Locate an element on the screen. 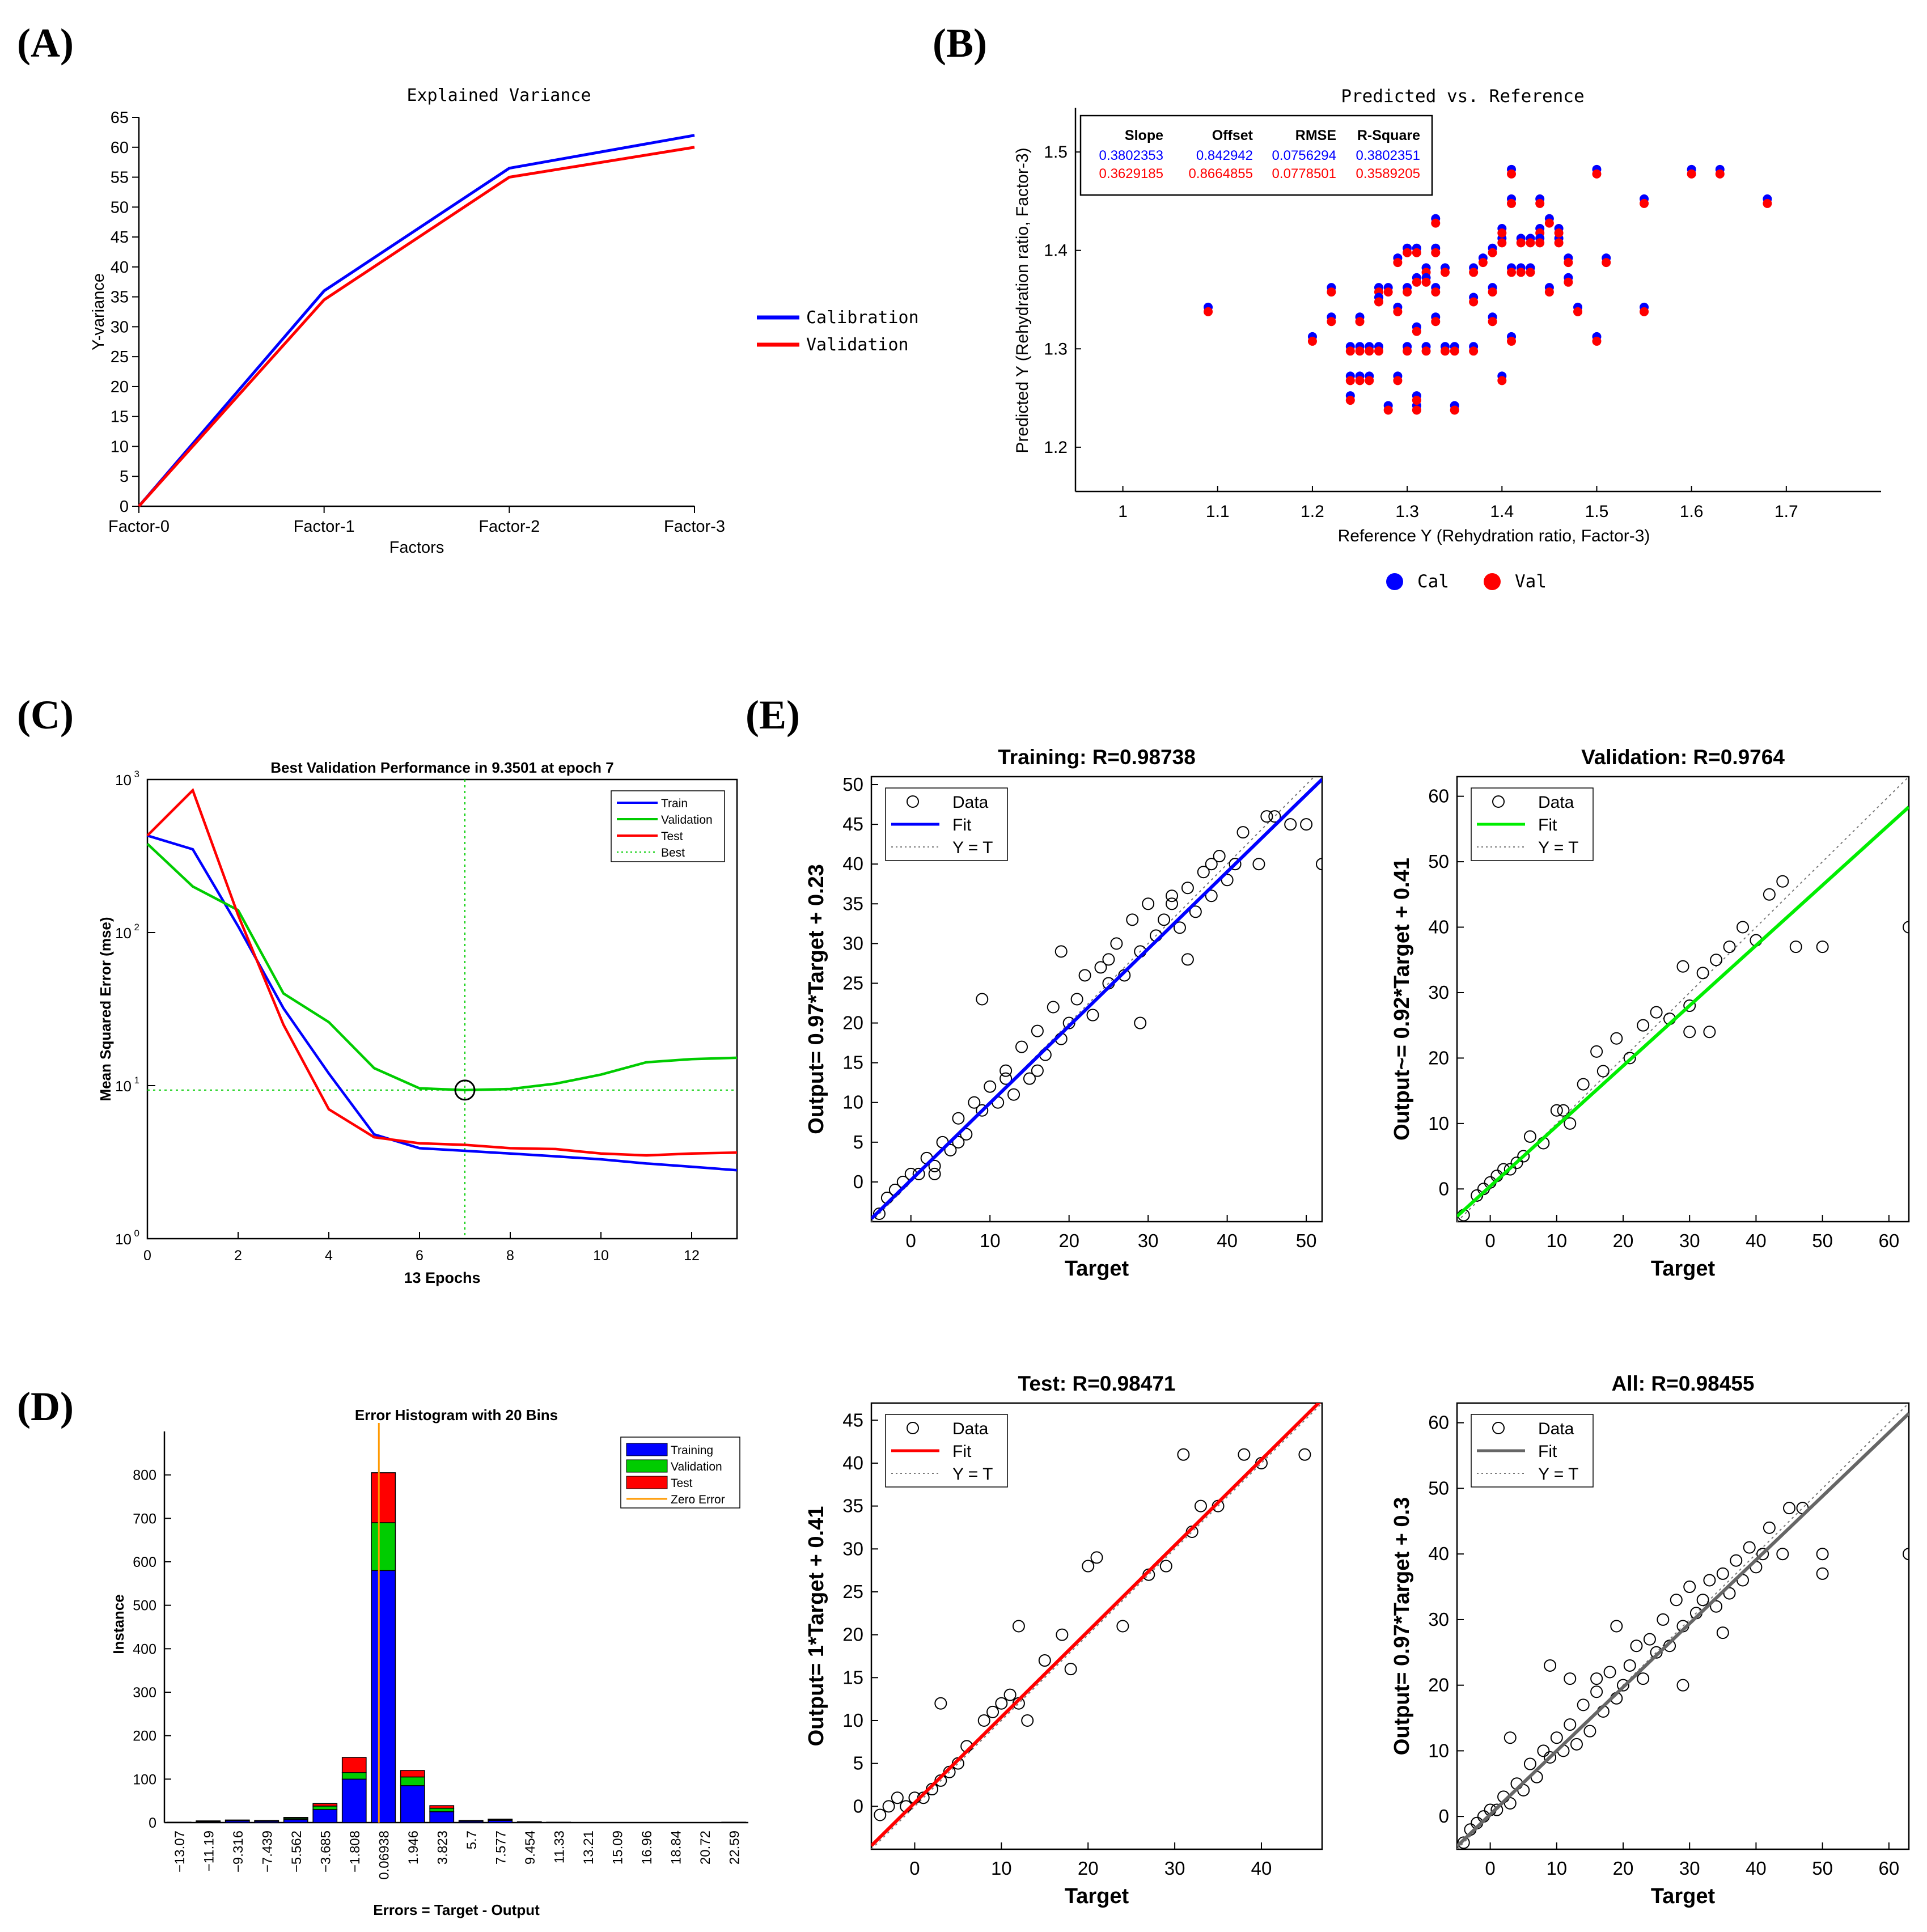  stats-cell: 0.842942 is located at coordinates (1224, 156).